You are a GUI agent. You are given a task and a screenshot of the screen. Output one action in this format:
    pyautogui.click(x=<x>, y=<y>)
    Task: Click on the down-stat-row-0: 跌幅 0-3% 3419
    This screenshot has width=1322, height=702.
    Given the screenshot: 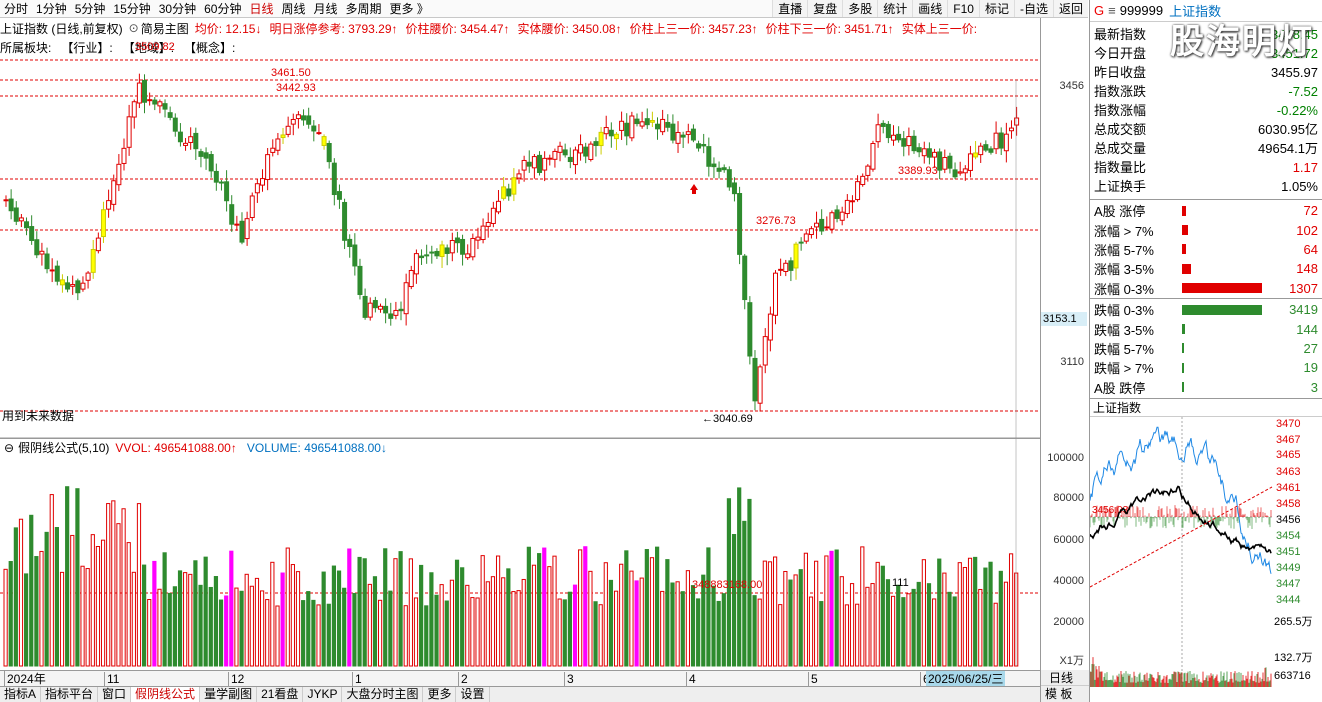 What is the action you would take?
    pyautogui.click(x=1206, y=309)
    